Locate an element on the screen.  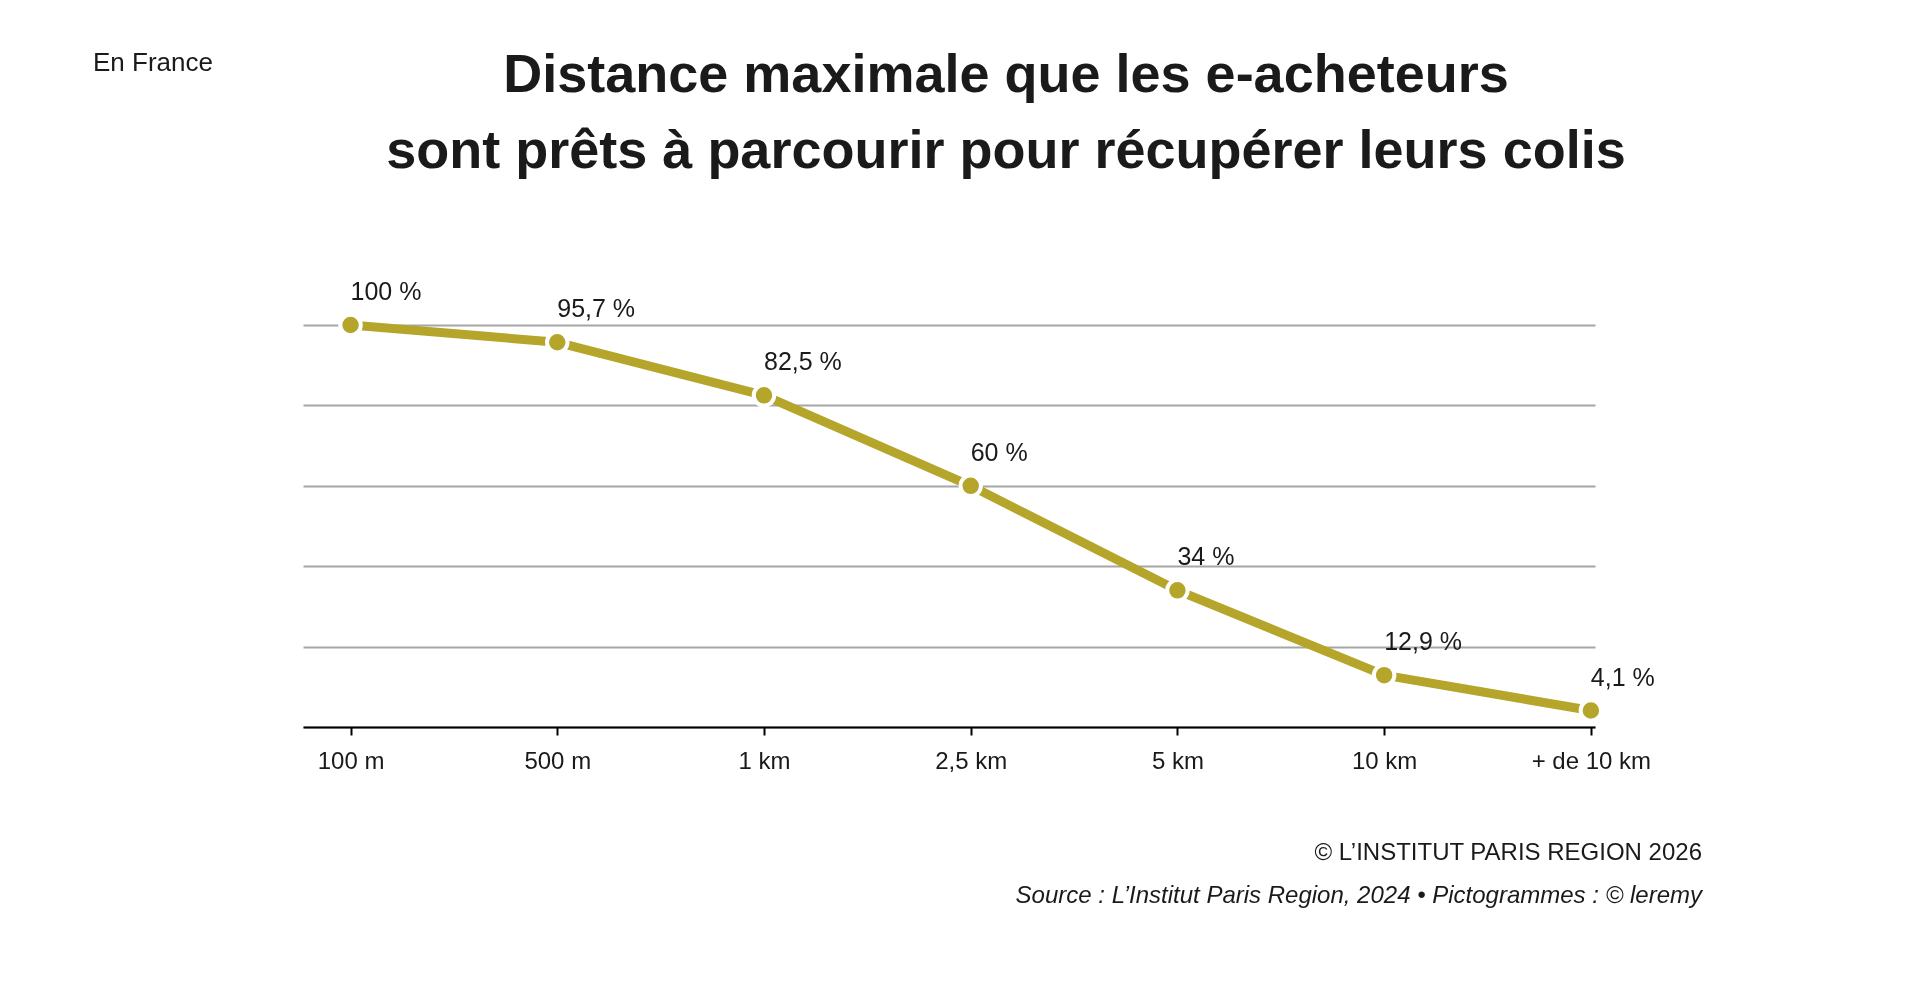
data-label: 82,5 % is located at coordinates (802, 361).